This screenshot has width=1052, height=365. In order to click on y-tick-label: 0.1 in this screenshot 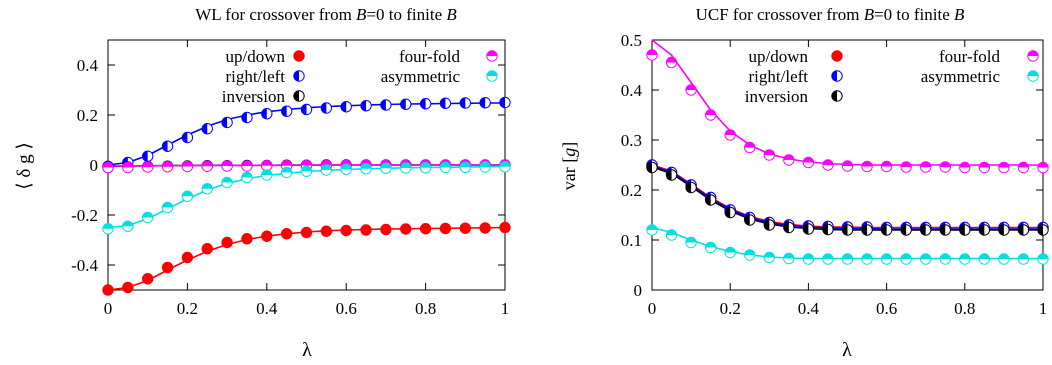, I will do `click(631, 240)`.